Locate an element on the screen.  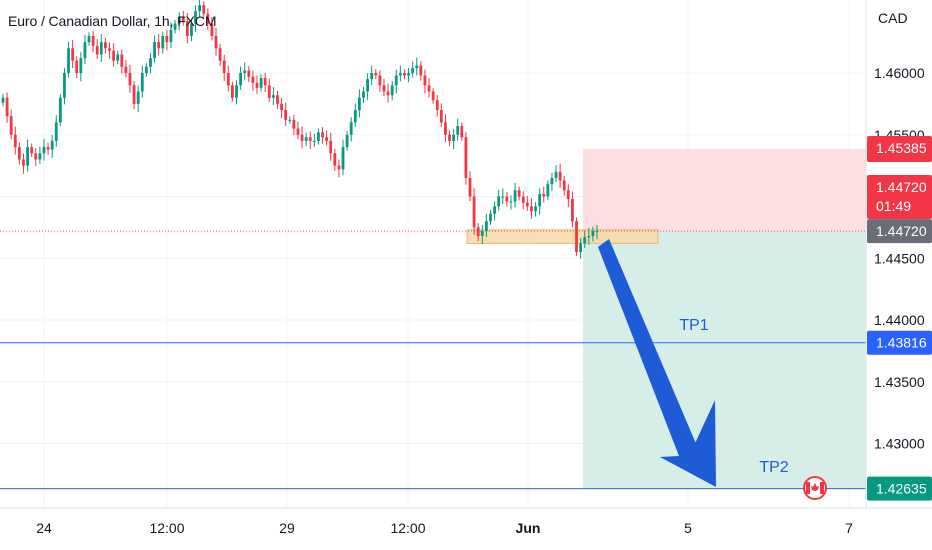
time-tick-label: 12:00 is located at coordinates (166, 528).